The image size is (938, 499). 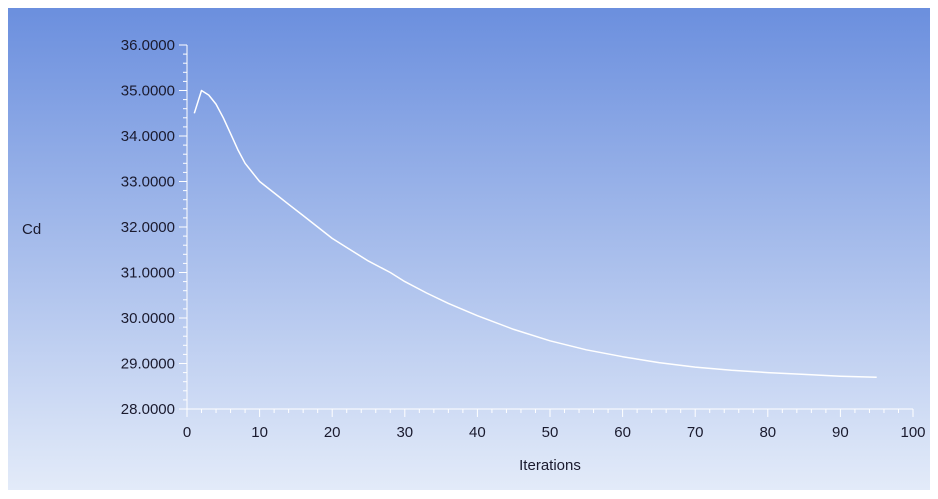 I want to click on x-tick-label: 100, so click(x=912, y=432).